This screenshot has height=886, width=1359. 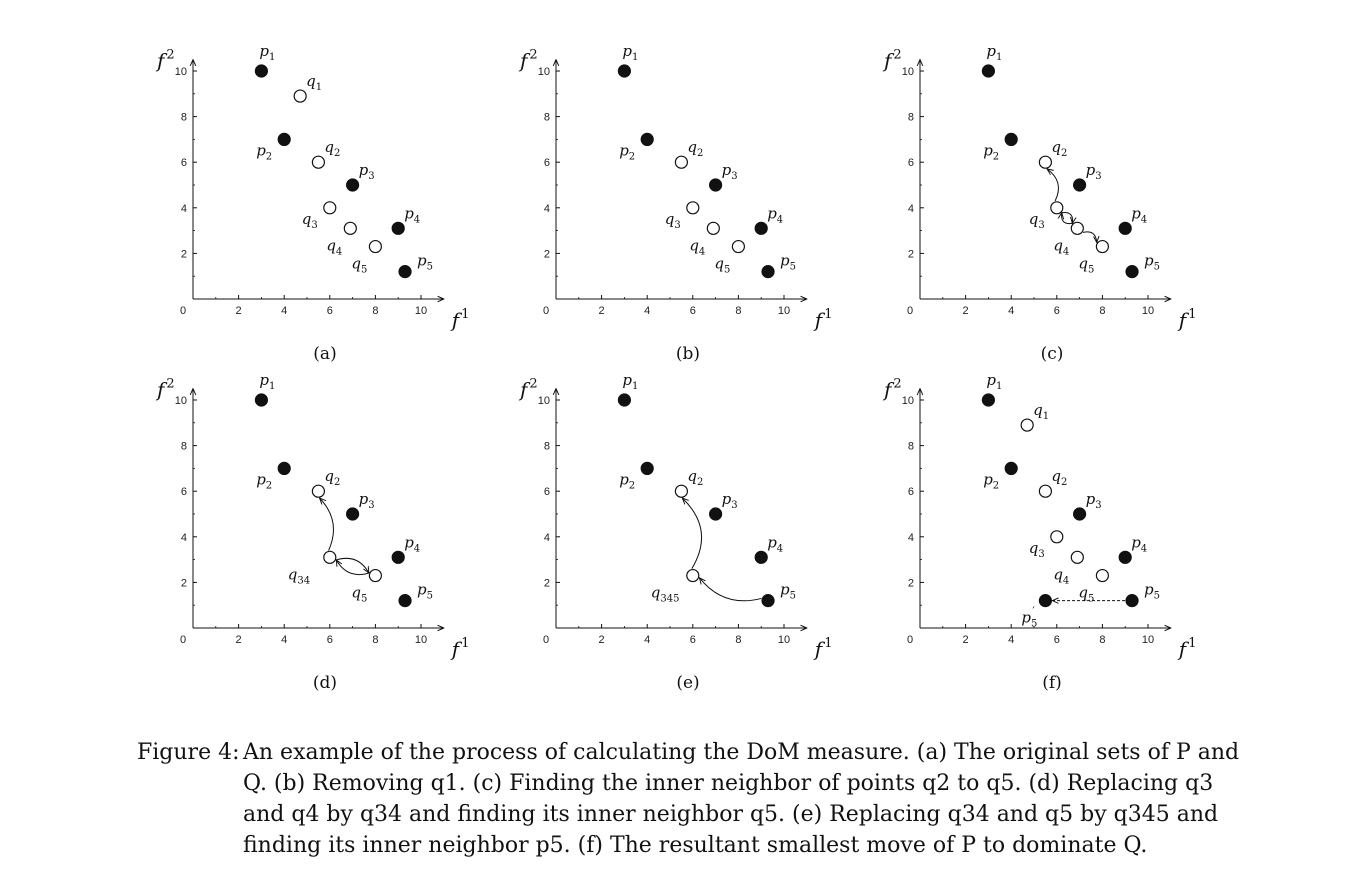 What do you see at coordinates (1027, 425) in the screenshot?
I see `open-point-q1` at bounding box center [1027, 425].